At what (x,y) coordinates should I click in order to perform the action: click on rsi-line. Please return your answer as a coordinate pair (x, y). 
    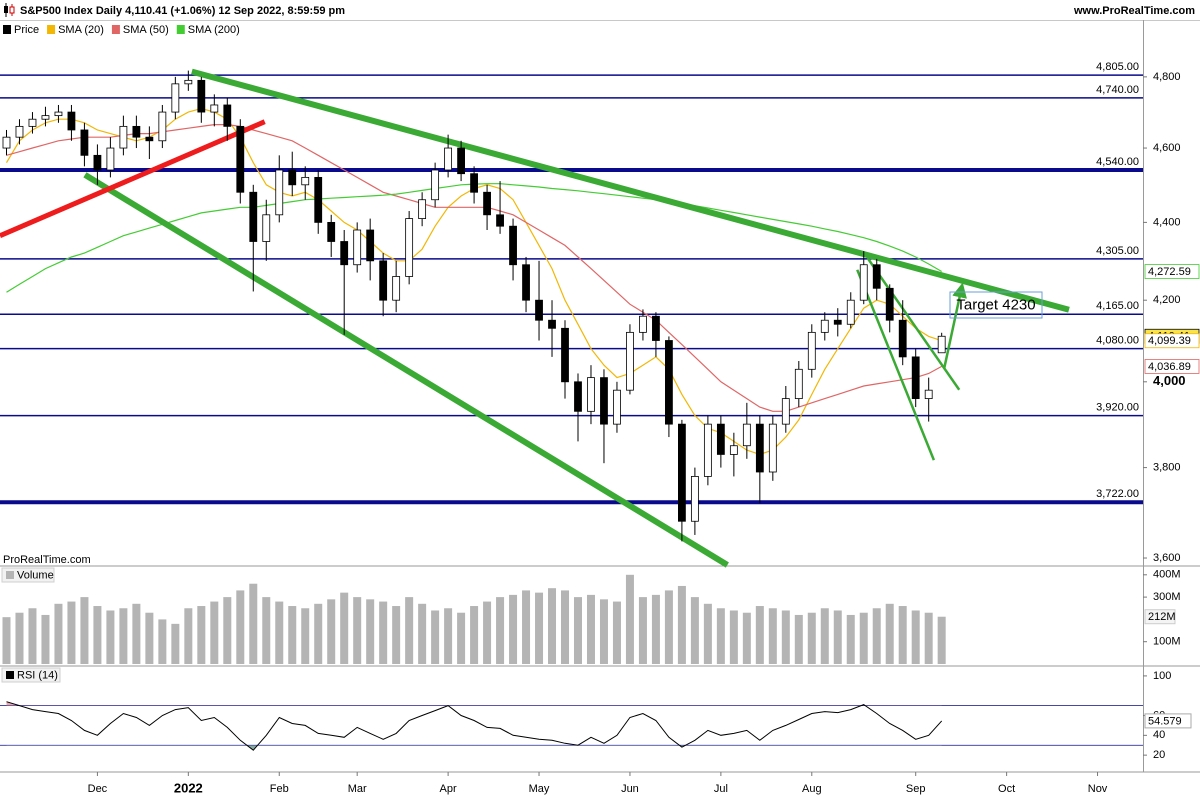
    Looking at the image, I should click on (474, 726).